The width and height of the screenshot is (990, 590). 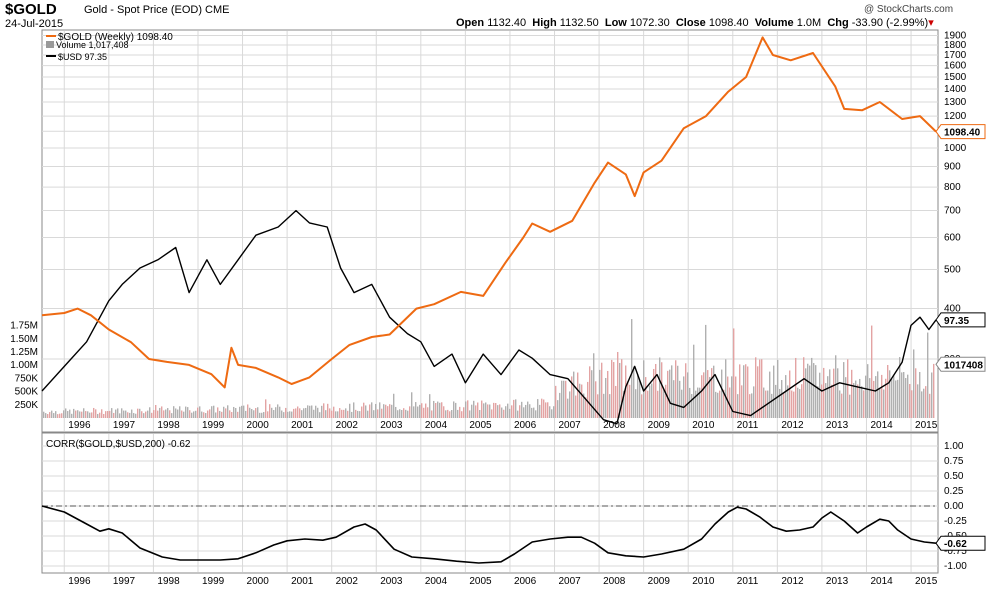 I want to click on chg-down-arrow-icon: ▾, so click(x=931, y=23).